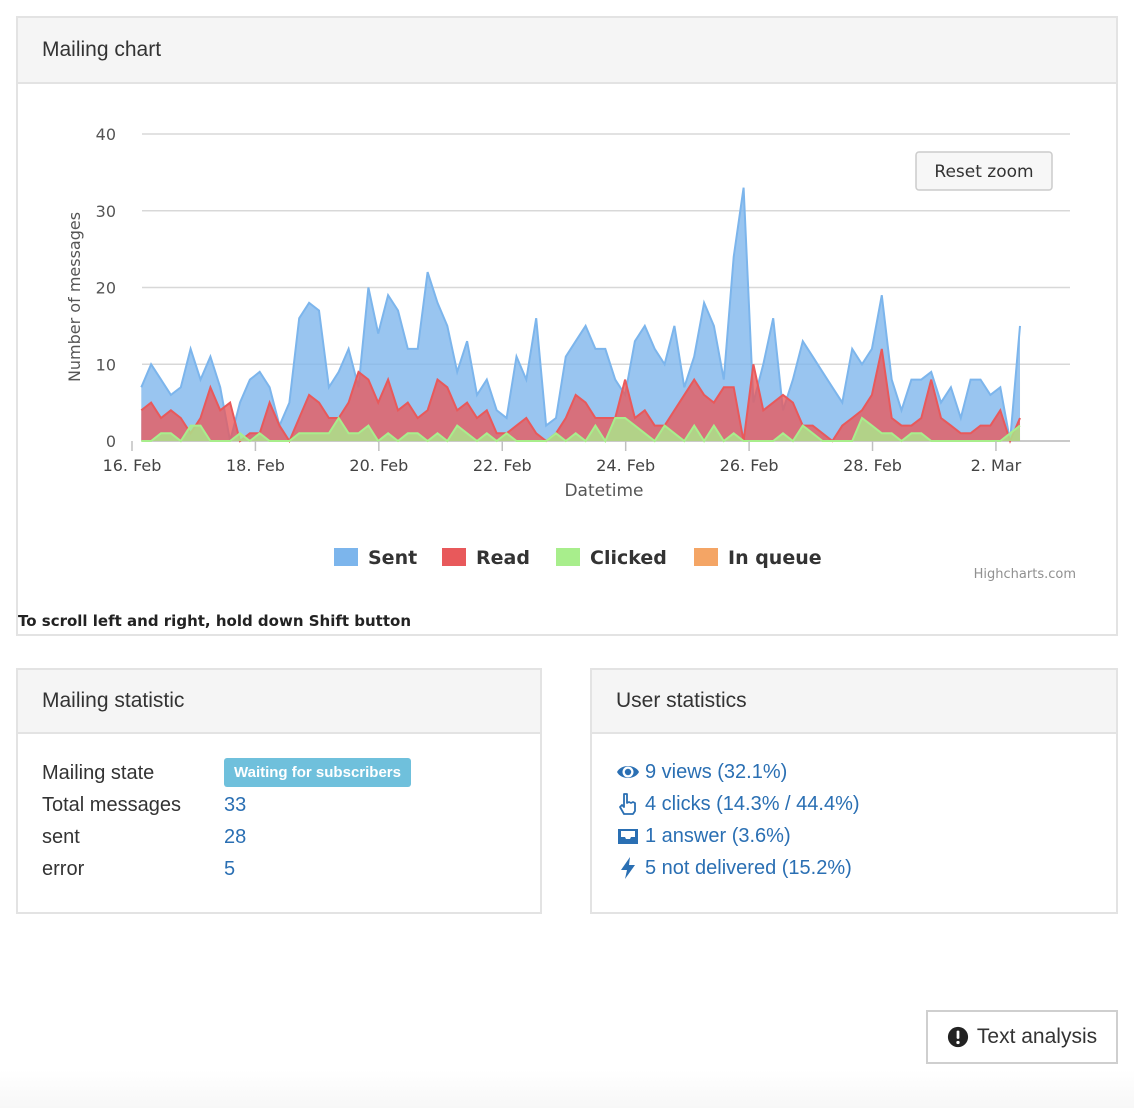  What do you see at coordinates (749, 465) in the screenshot?
I see `x-tick-label: 26. Feb` at bounding box center [749, 465].